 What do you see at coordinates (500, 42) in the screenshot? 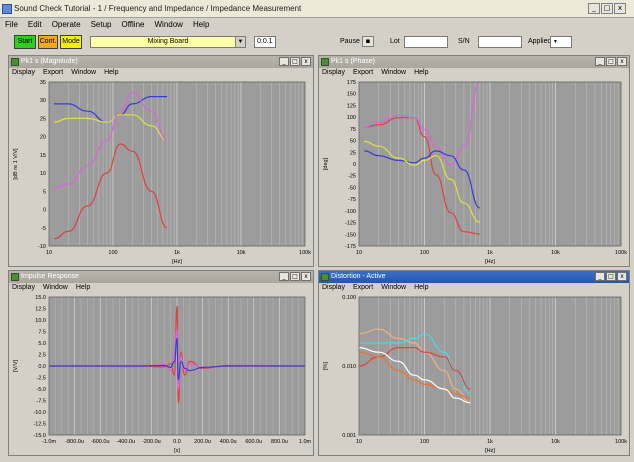
I see `serial-input` at bounding box center [500, 42].